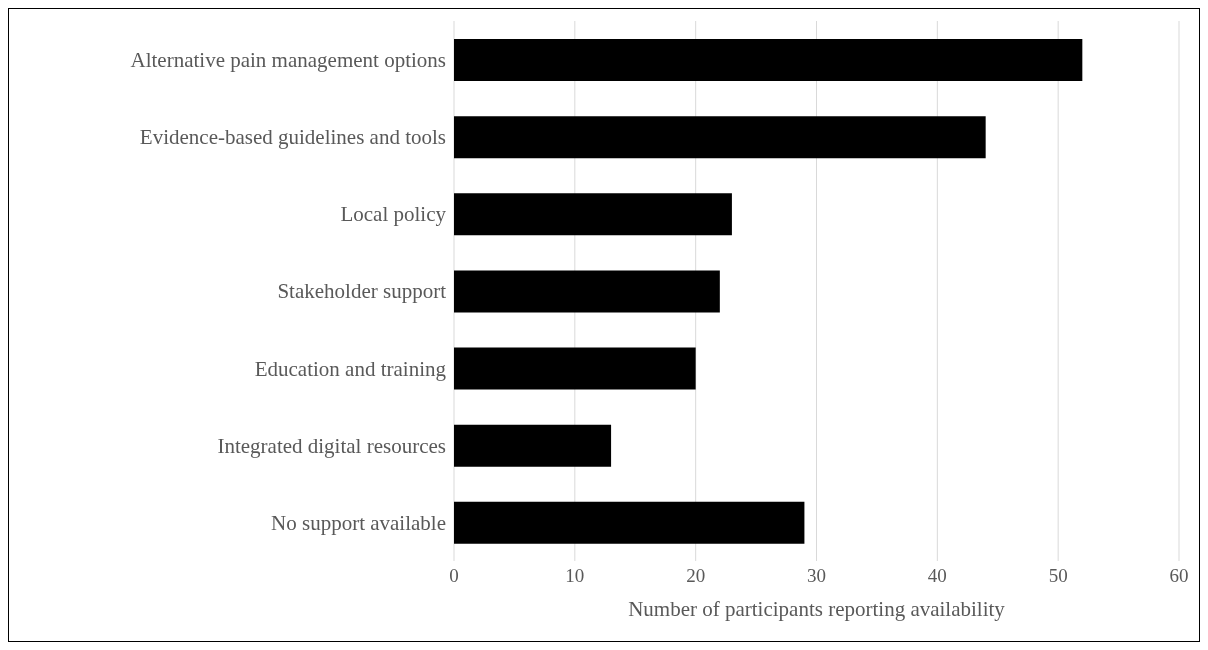 The height and width of the screenshot is (650, 1208). Describe the element at coordinates (1179, 576) in the screenshot. I see `x-tick-label: 60` at that location.